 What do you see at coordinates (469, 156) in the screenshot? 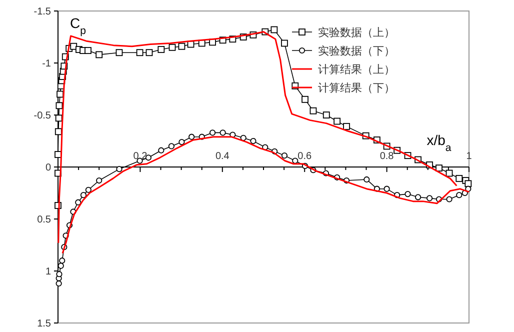
I see `x-tick-label: 1` at bounding box center [469, 156].